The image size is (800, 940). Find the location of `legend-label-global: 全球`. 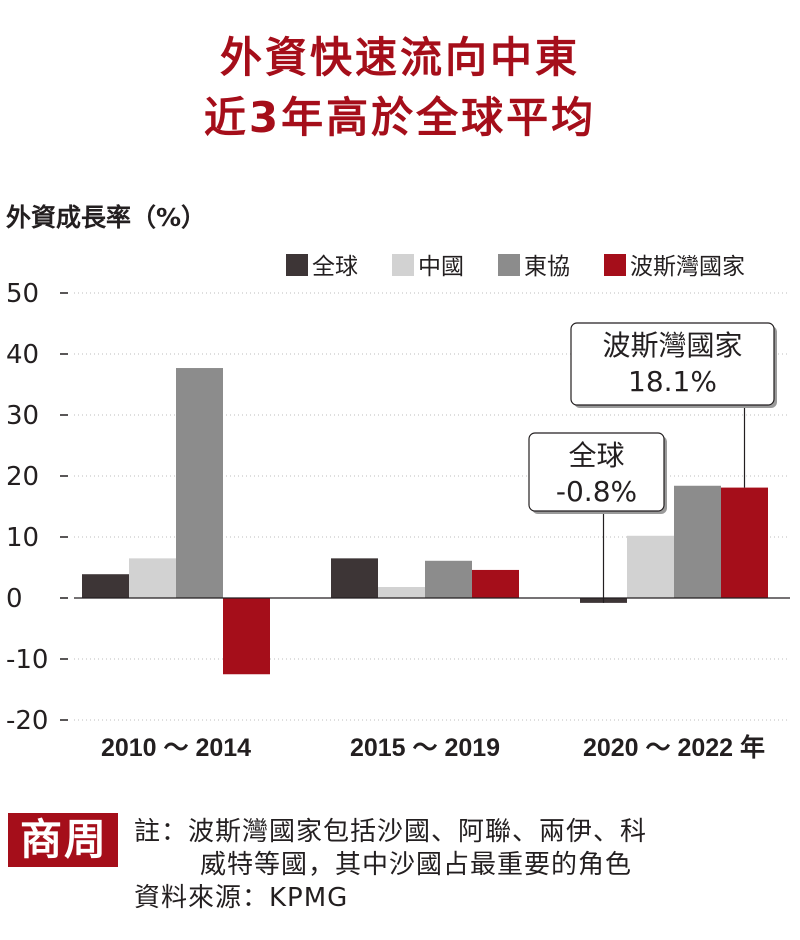

legend-label-global: 全球 is located at coordinates (335, 267).